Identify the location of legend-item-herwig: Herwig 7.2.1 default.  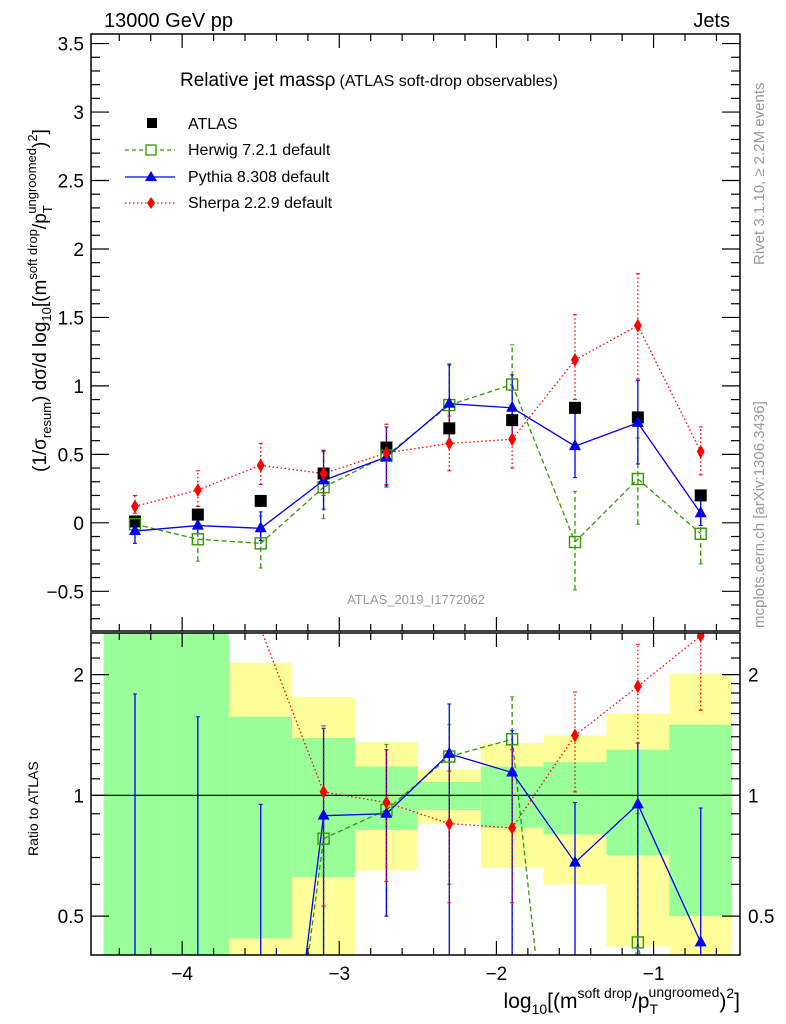
(228, 150).